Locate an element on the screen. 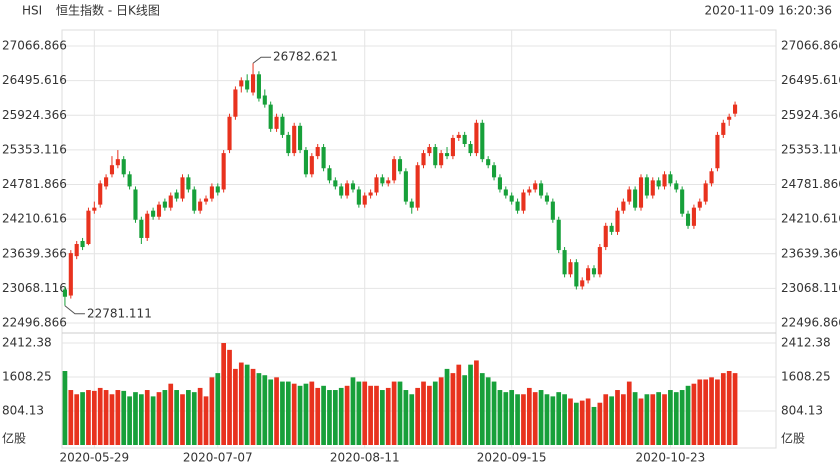 Image resolution: width=840 pixels, height=470 pixels. symbol: HSI is located at coordinates (32, 11).